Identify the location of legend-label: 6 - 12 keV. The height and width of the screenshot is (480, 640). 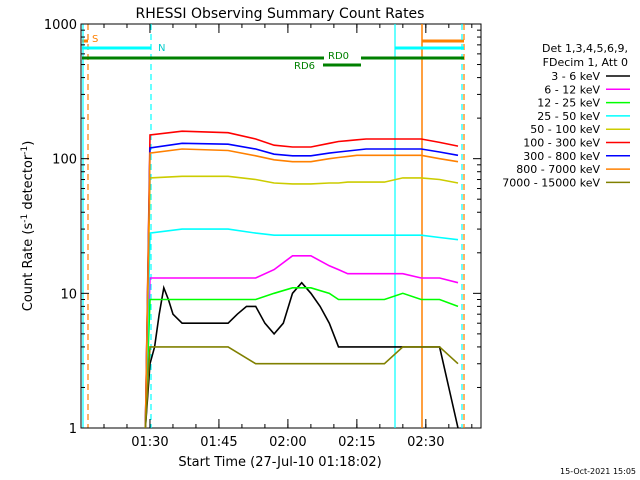
(572, 89).